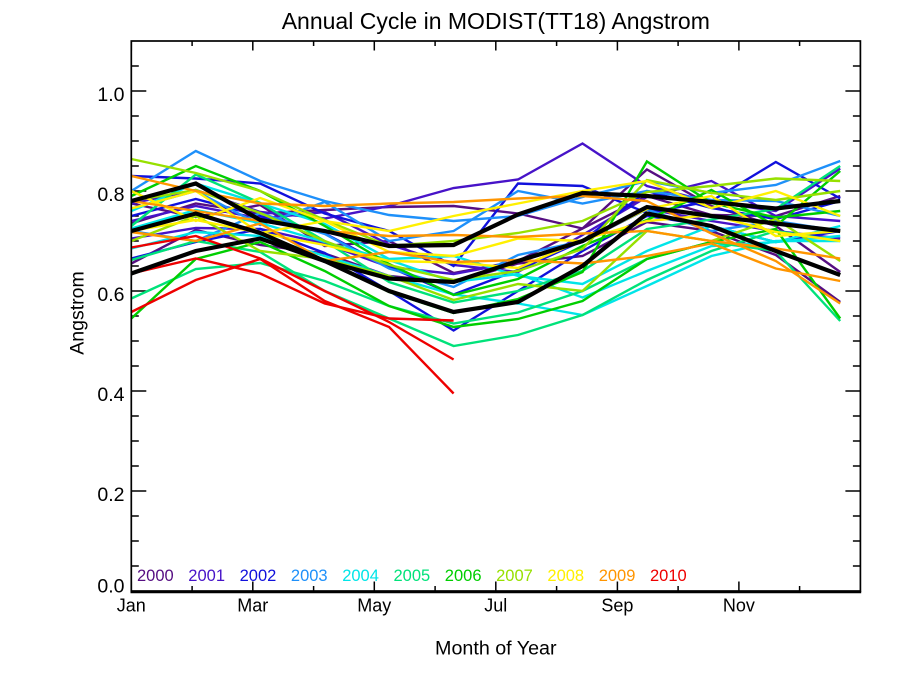  What do you see at coordinates (496, 21) in the screenshot?
I see `svg-text:Annual Cycle in MODIST(TT18) A: Annual Cycle in MODIST(TT18) Angstrom` at bounding box center [496, 21].